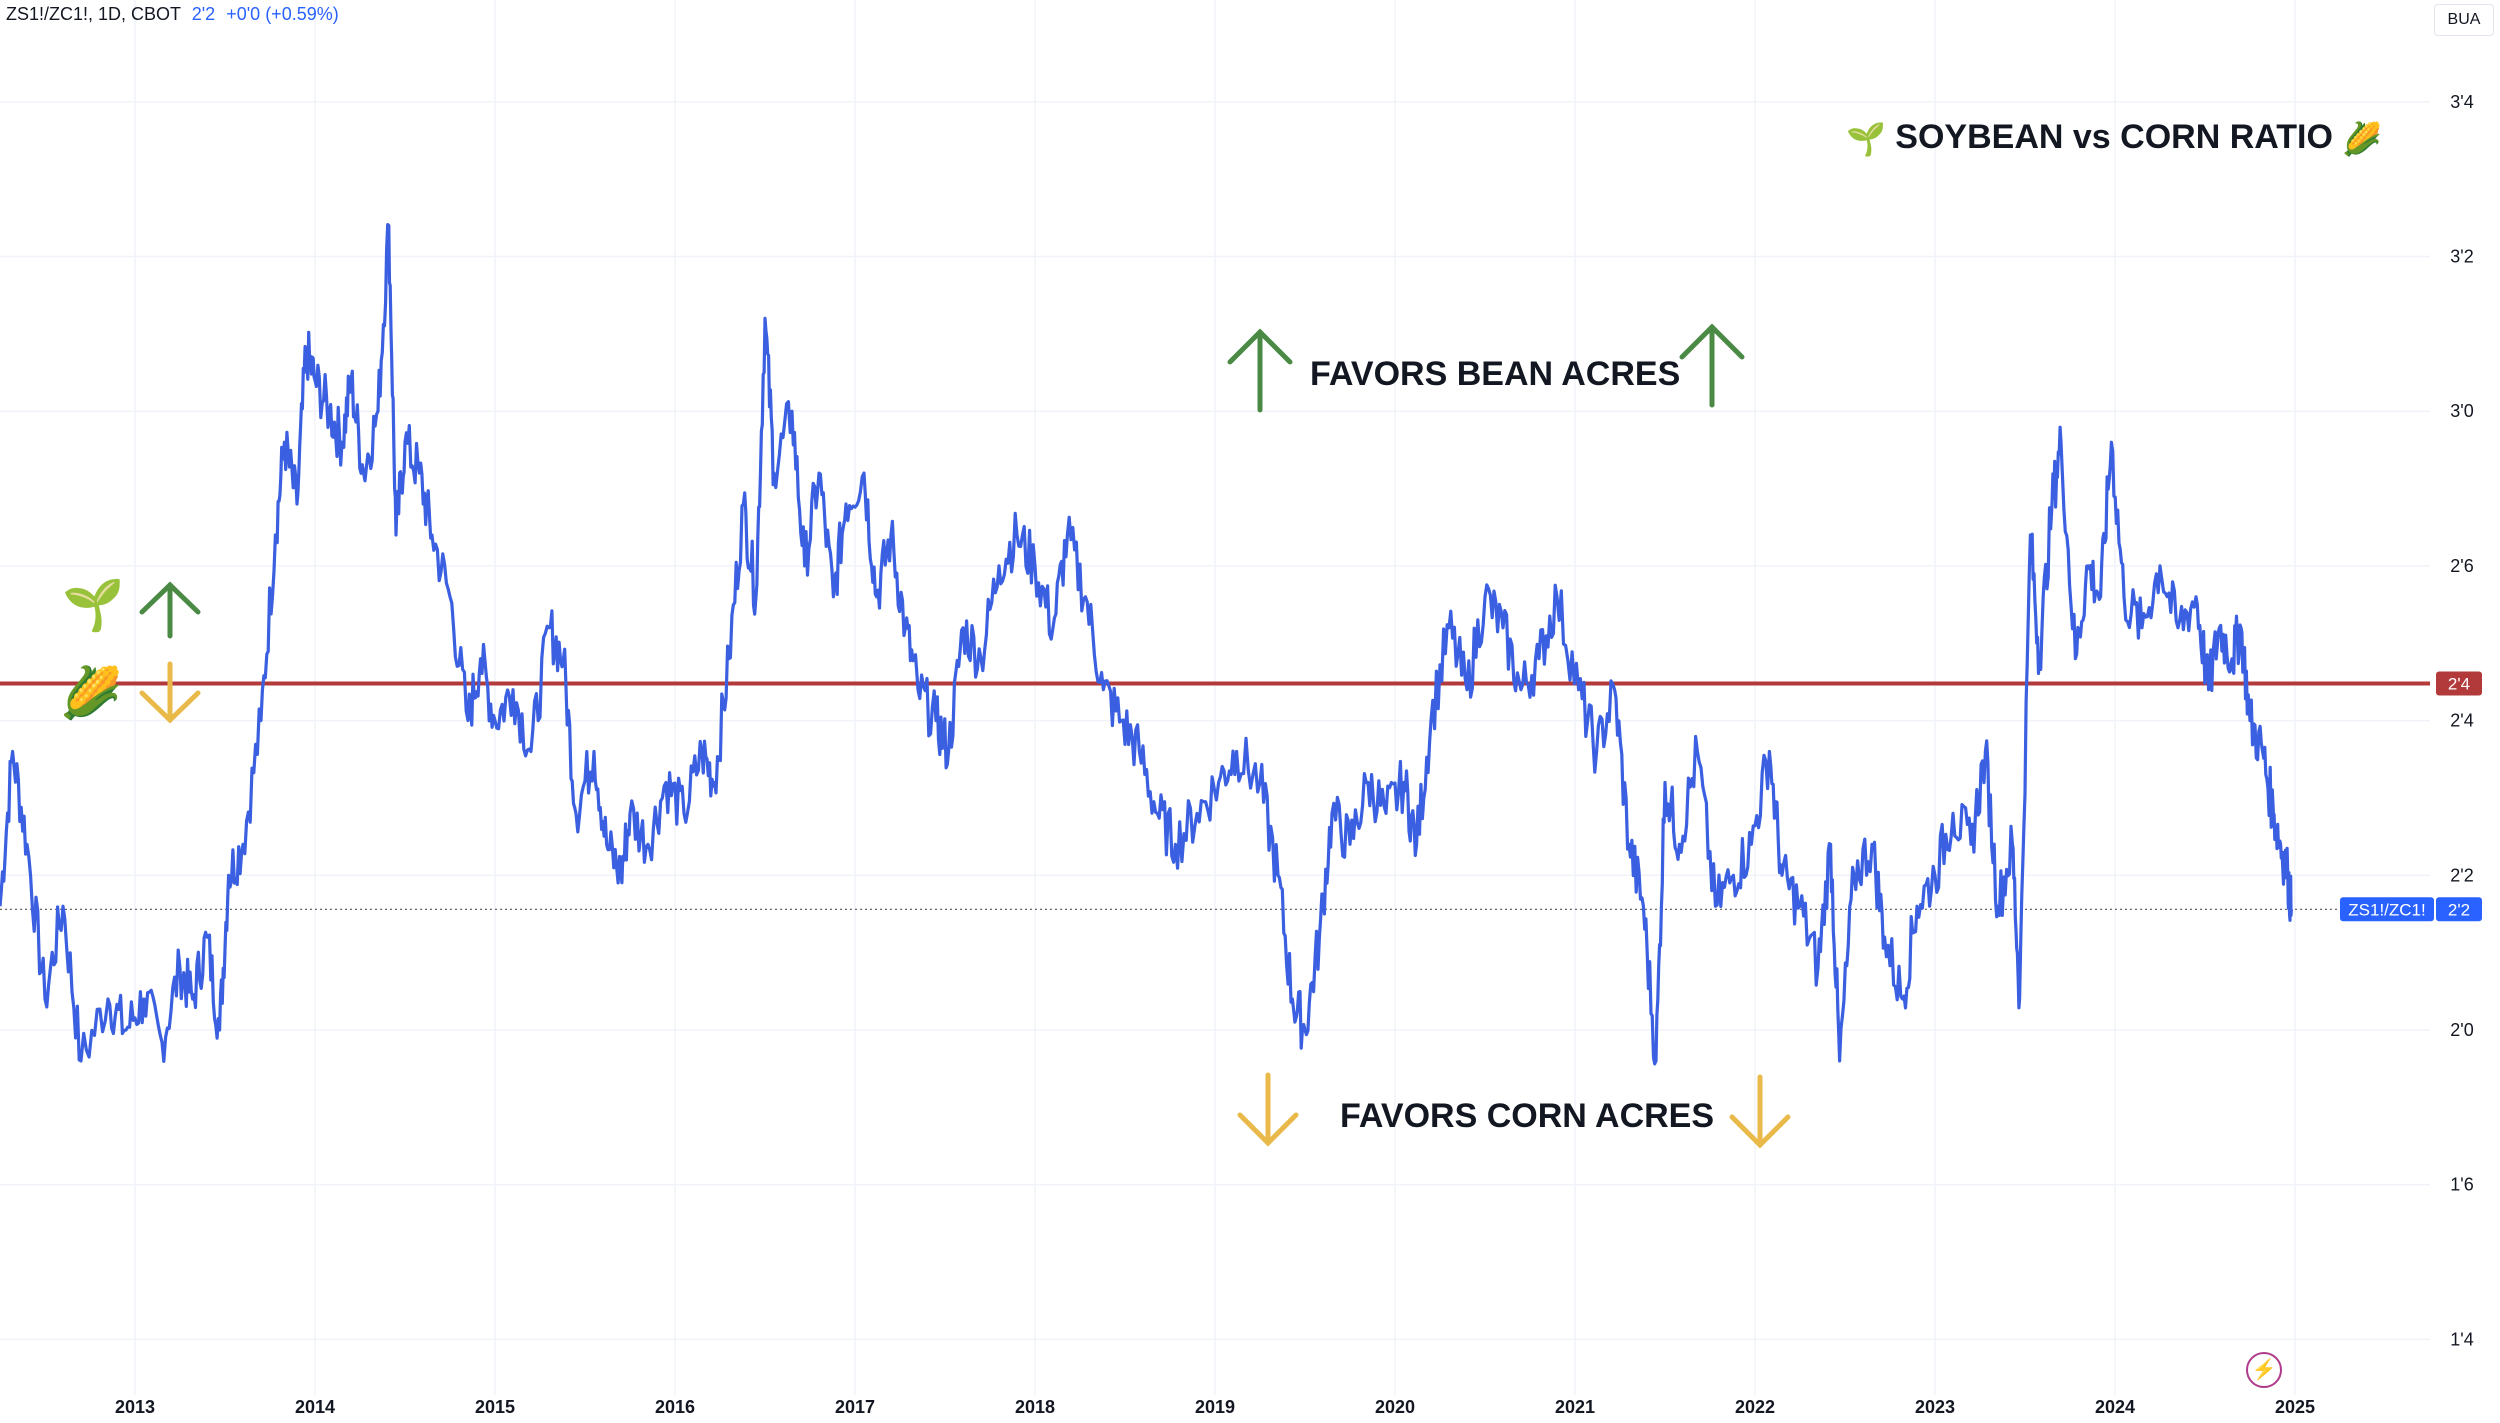 This screenshot has height=1423, width=2500. What do you see at coordinates (1755, 1407) in the screenshot?
I see `x-tick-label: 2022` at bounding box center [1755, 1407].